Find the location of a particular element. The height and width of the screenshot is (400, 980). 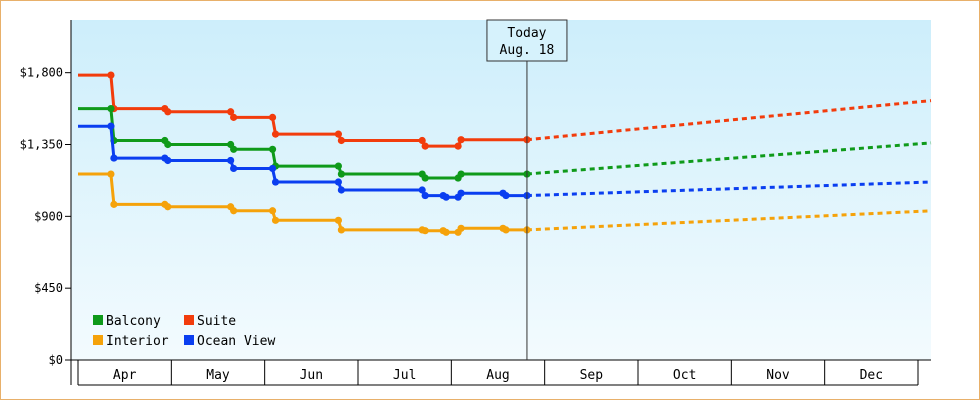

legend-item-interior: Interior is located at coordinates (131, 341).